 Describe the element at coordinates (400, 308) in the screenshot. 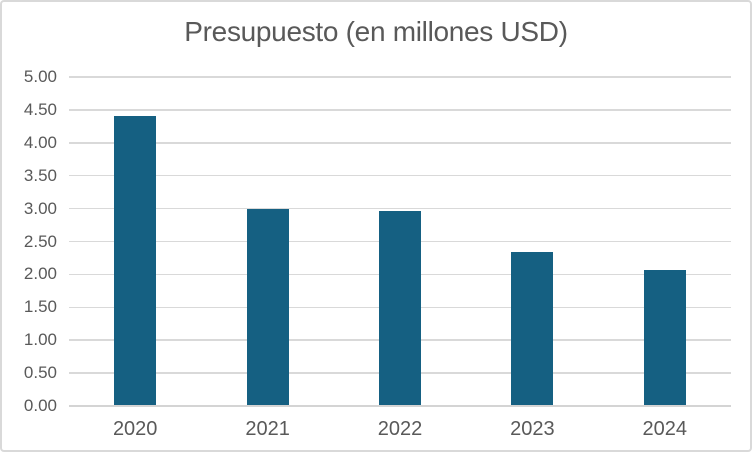

I see `bar-2022` at that location.